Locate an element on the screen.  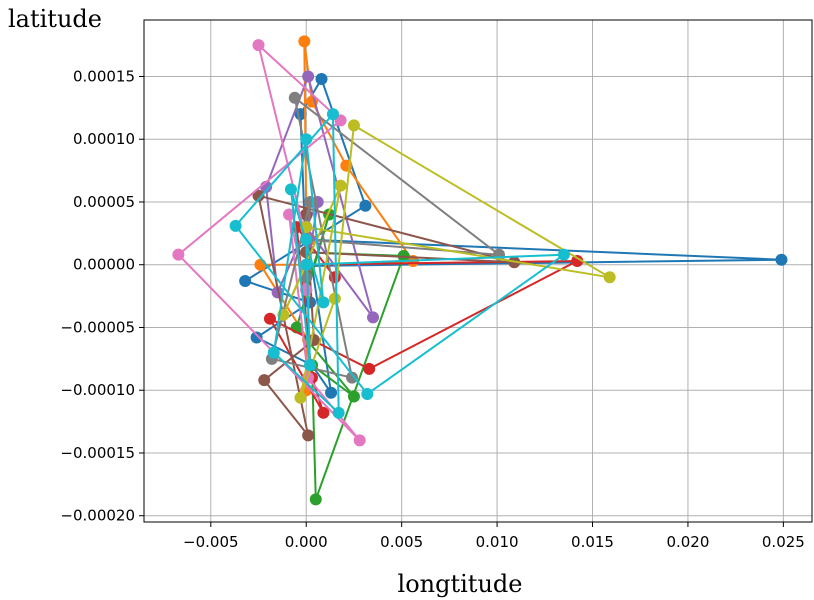
y-axis-label: latitude is located at coordinates (55, 19).